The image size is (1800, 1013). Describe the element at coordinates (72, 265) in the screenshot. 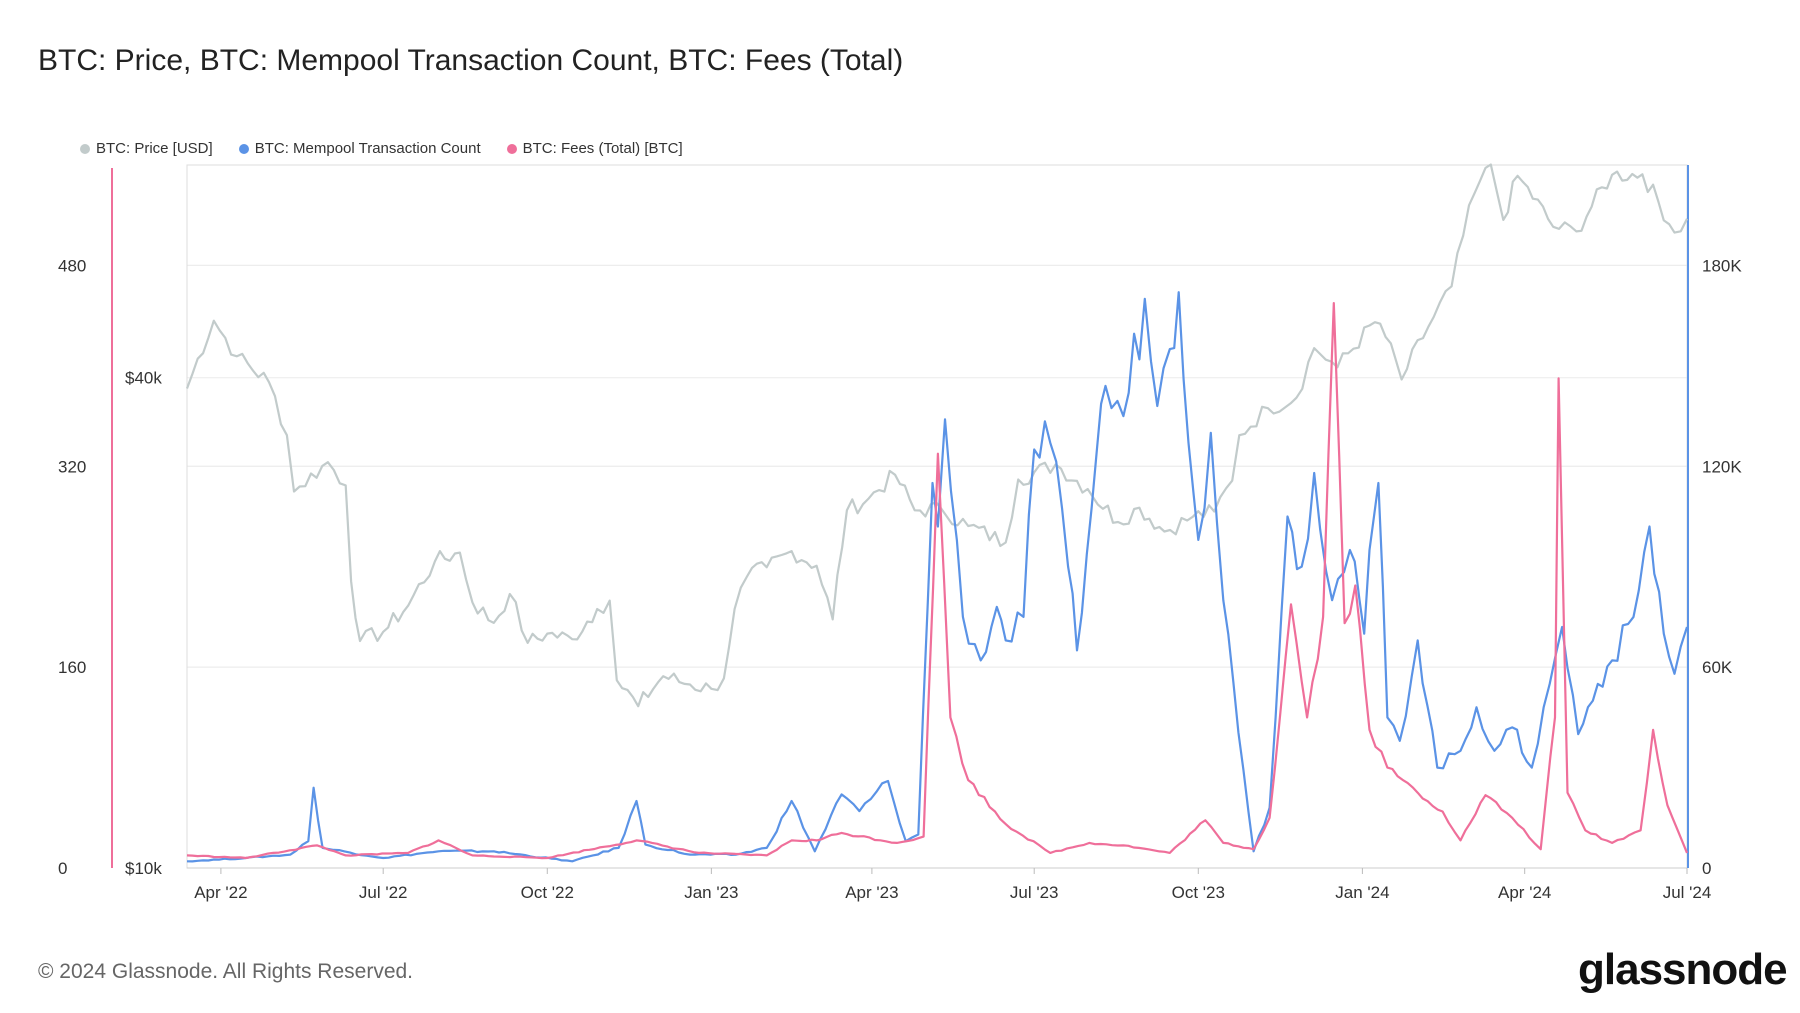

I see `fees-tick-label: 480` at that location.